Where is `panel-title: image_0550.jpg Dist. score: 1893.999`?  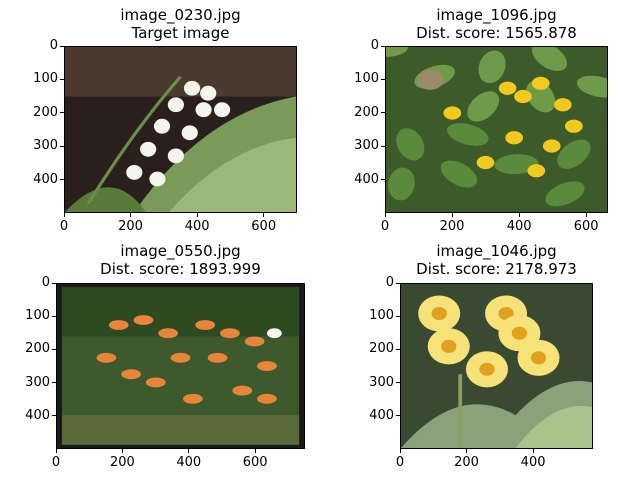 panel-title: image_0550.jpg Dist. score: 1893.999 is located at coordinates (181, 260).